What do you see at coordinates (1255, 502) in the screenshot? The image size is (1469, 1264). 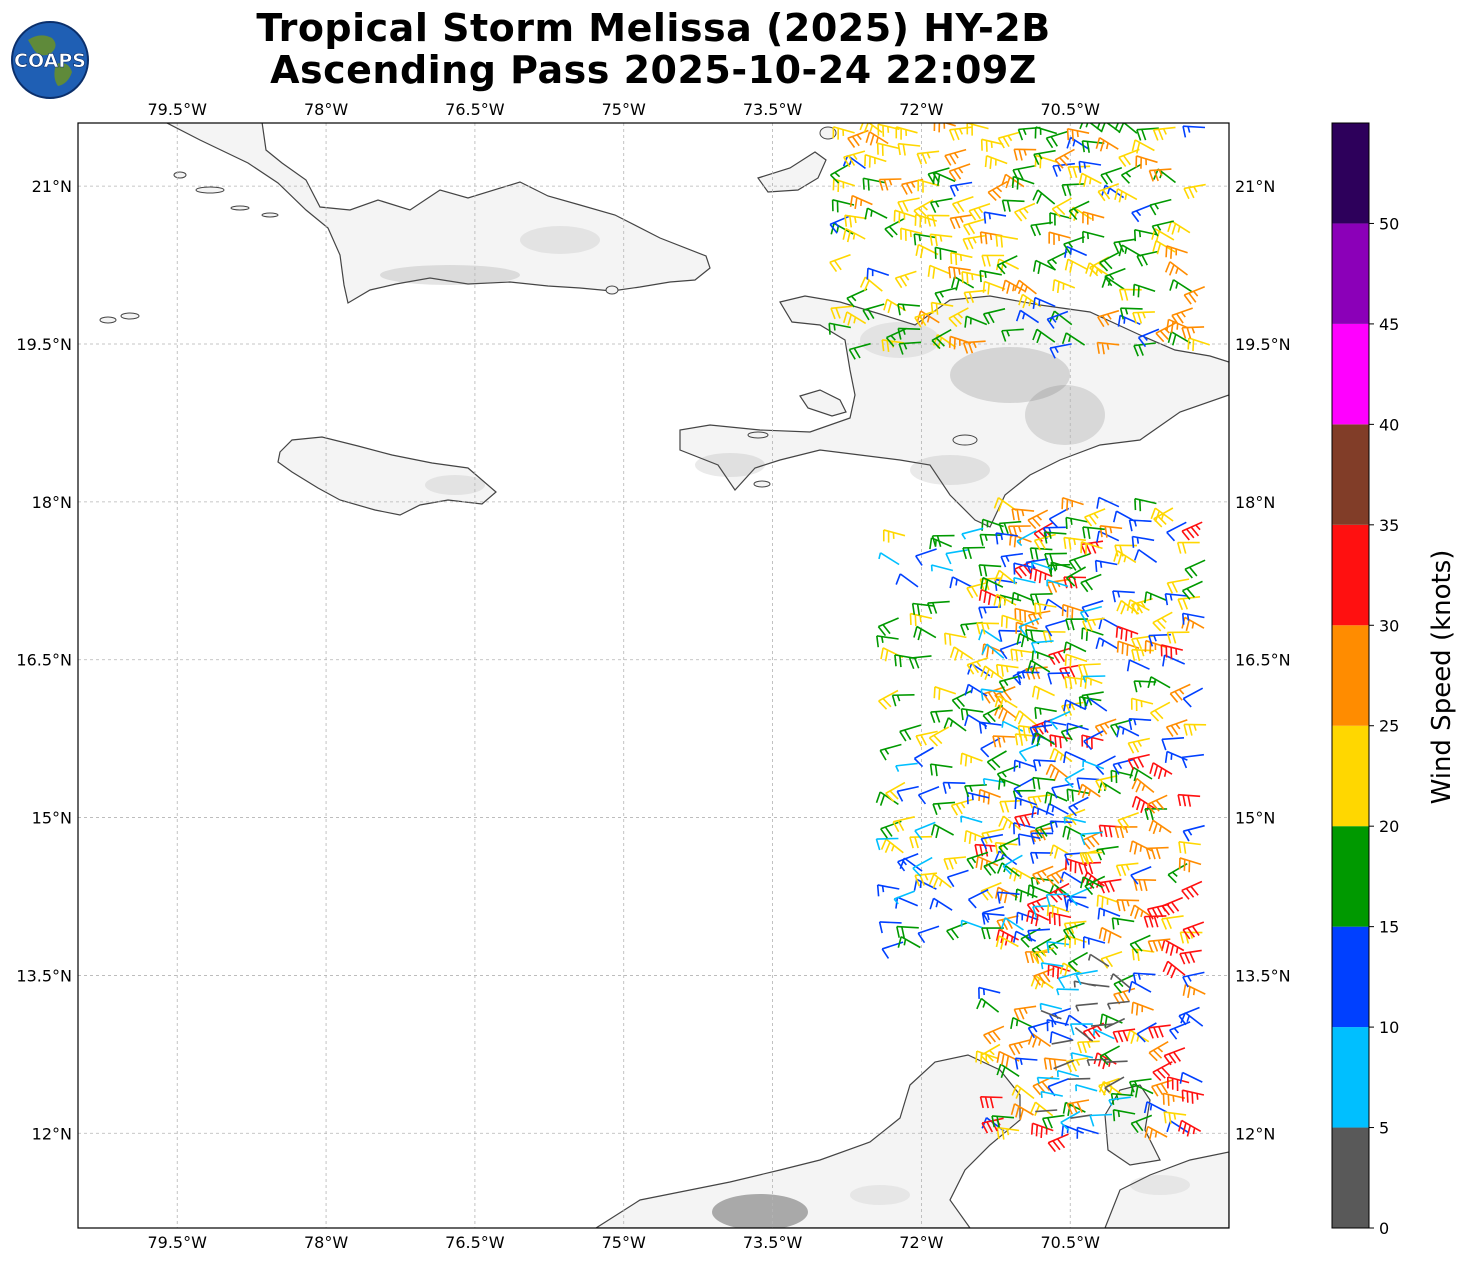 I see `lat-tick-label-right: 18°N` at bounding box center [1255, 502].